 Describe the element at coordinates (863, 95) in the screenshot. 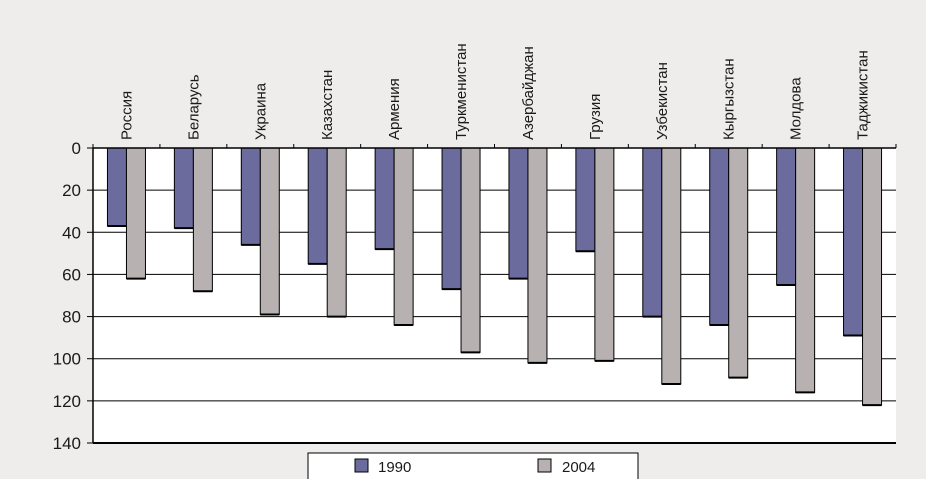

I see `category-label: Таджикистан` at that location.